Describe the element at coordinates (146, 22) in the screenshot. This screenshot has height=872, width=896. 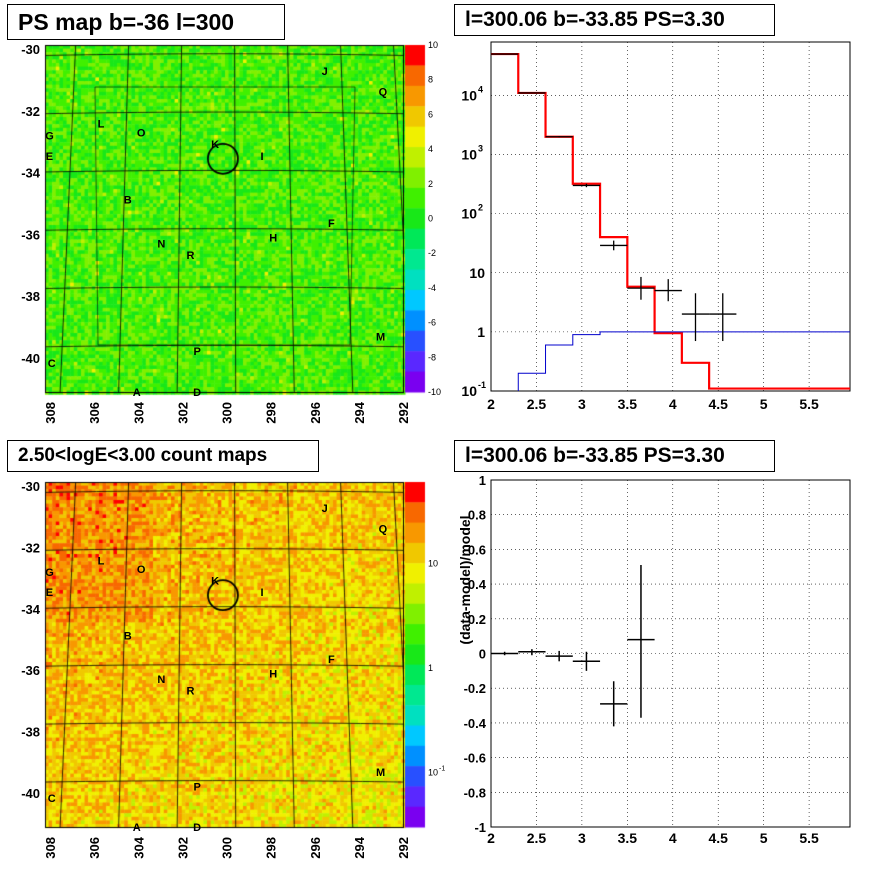
I see `ps-map-title: PS map b=-36 l=300` at that location.